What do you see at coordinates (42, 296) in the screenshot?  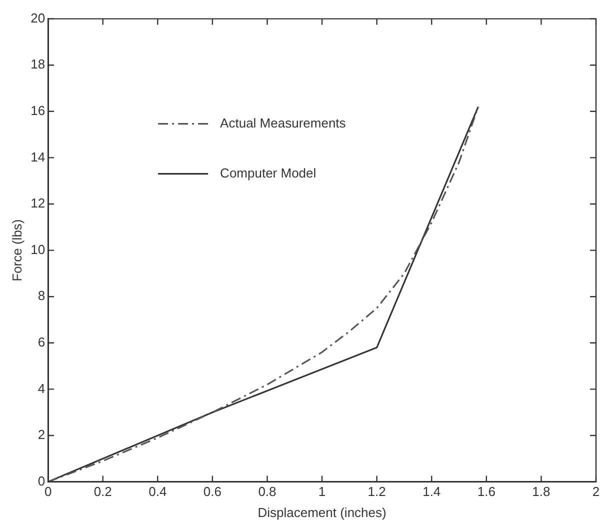 I see `y-tick-label: 8` at bounding box center [42, 296].